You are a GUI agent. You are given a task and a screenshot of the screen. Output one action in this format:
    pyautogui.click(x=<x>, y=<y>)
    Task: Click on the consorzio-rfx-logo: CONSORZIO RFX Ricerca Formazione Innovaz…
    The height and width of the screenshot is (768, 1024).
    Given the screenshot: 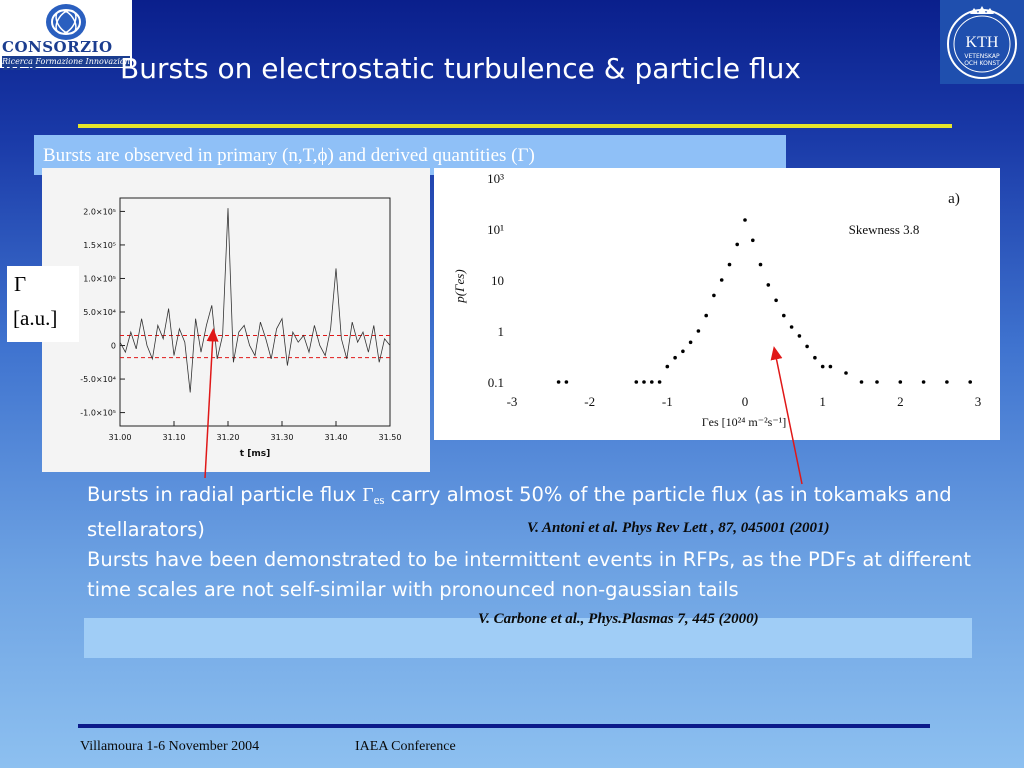 What is the action you would take?
    pyautogui.click(x=66, y=37)
    